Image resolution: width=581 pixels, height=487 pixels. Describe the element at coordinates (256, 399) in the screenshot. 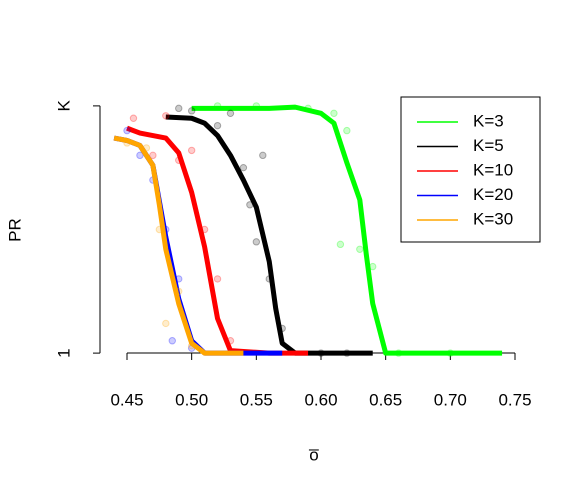

I see `x-tick-label: 0.55` at that location.